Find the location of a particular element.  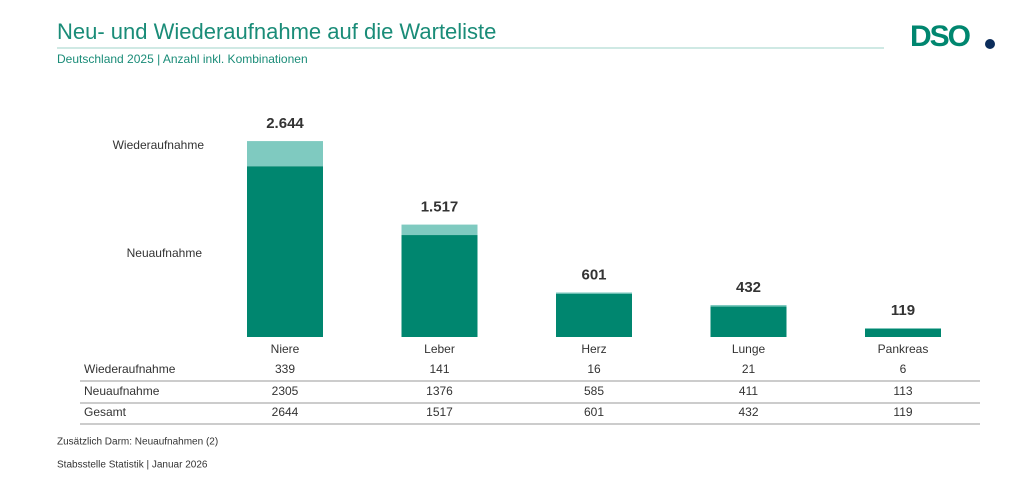

logo-dot is located at coordinates (990, 44).